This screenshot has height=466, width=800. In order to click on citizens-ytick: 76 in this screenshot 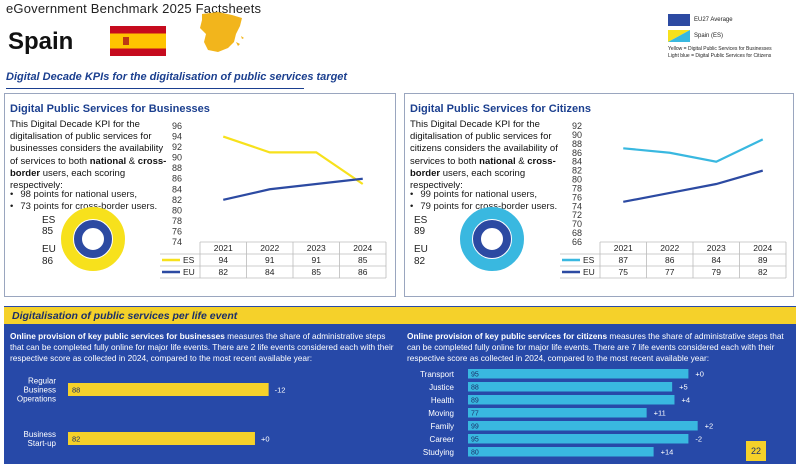, I will do `click(577, 197)`.